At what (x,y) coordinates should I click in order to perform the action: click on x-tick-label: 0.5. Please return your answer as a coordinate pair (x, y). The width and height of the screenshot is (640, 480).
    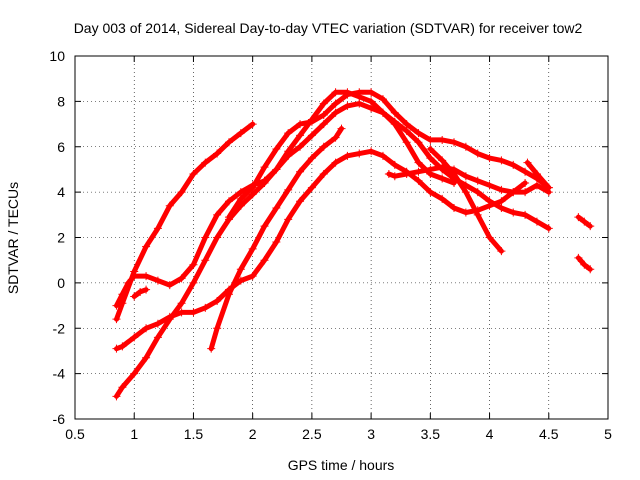
    Looking at the image, I should click on (75, 434).